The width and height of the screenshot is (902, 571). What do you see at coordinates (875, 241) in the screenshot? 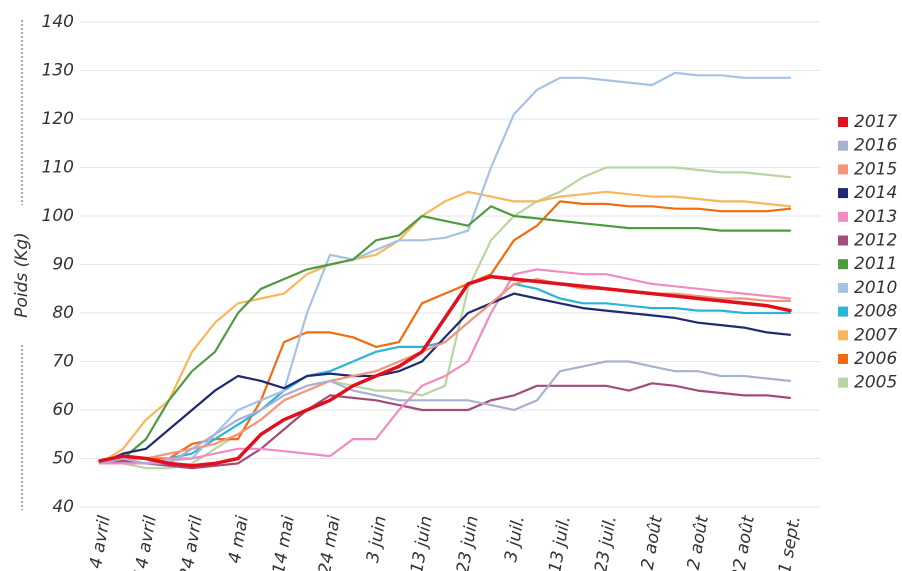
I see `legend-label: 2012` at bounding box center [875, 241].